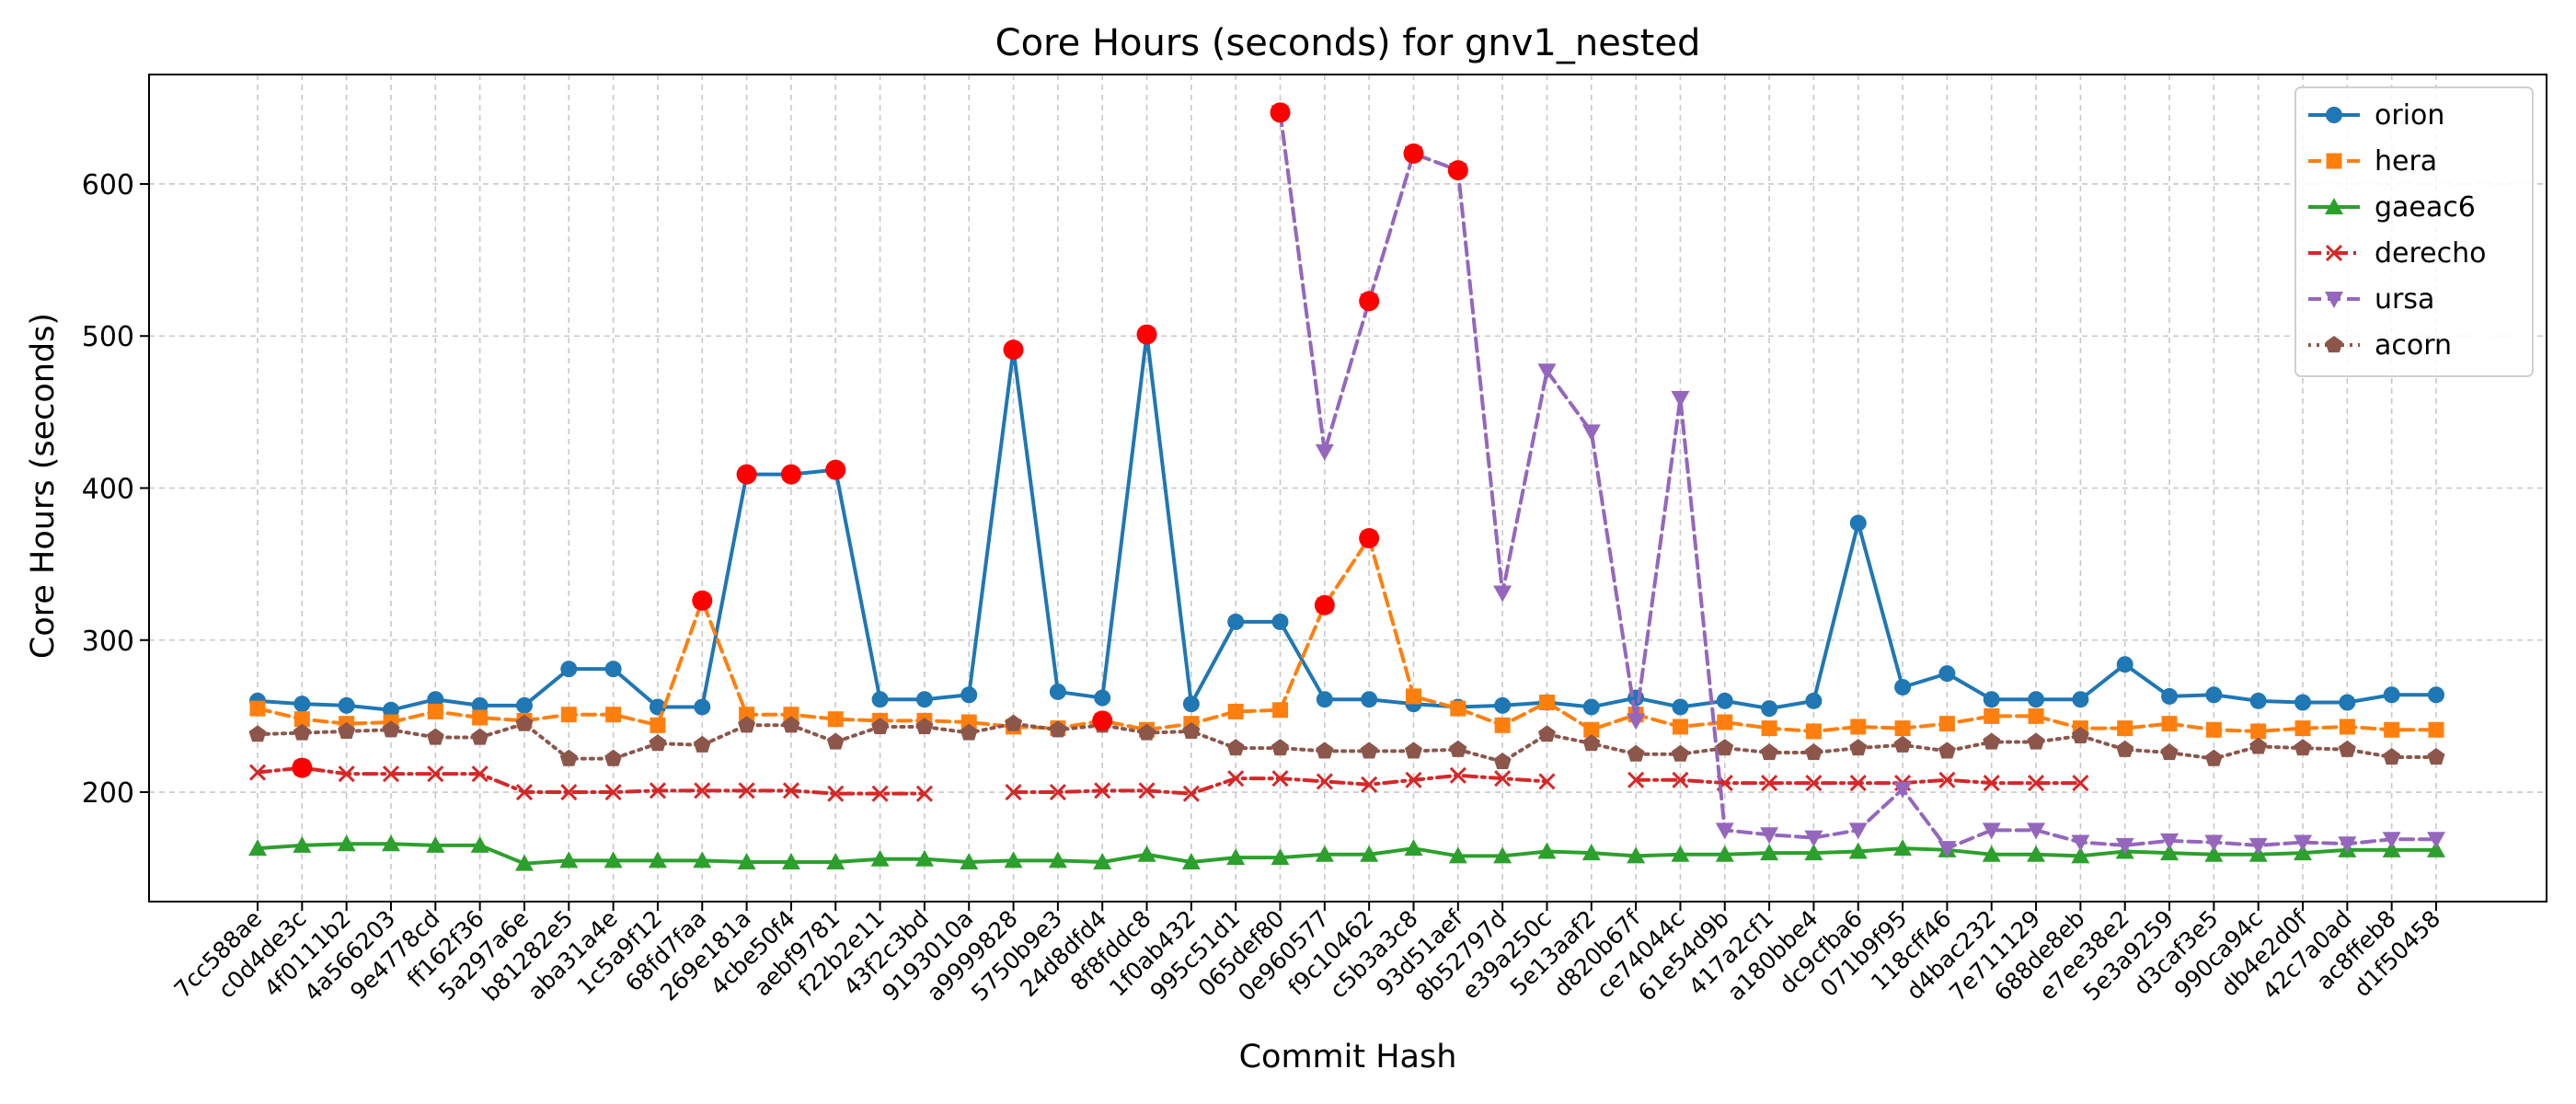  Describe the element at coordinates (108, 337) in the screenshot. I see `y-tick-label: 500` at that location.